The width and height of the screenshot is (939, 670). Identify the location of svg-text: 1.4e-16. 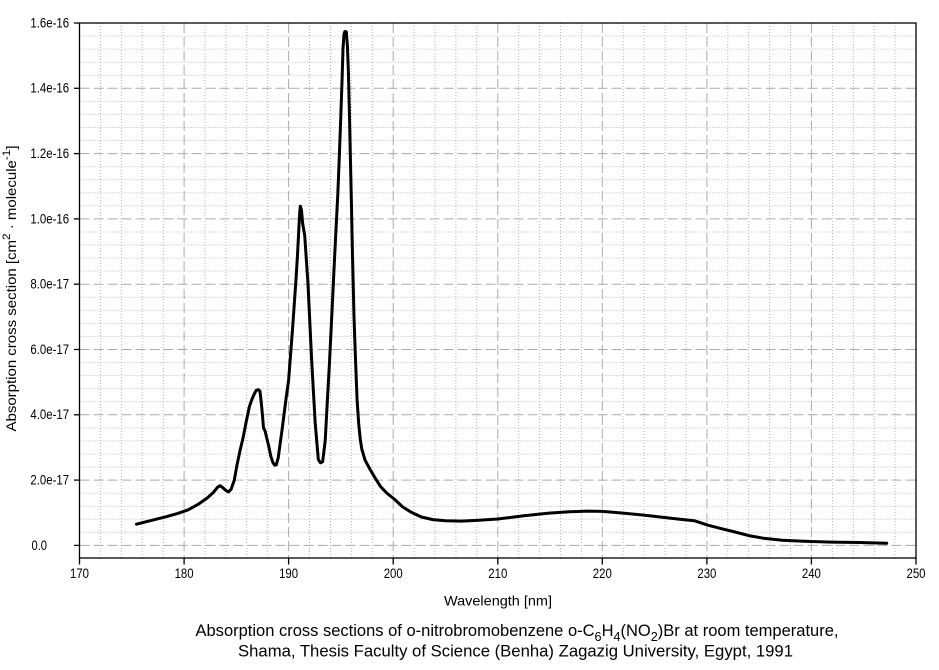
(49, 88).